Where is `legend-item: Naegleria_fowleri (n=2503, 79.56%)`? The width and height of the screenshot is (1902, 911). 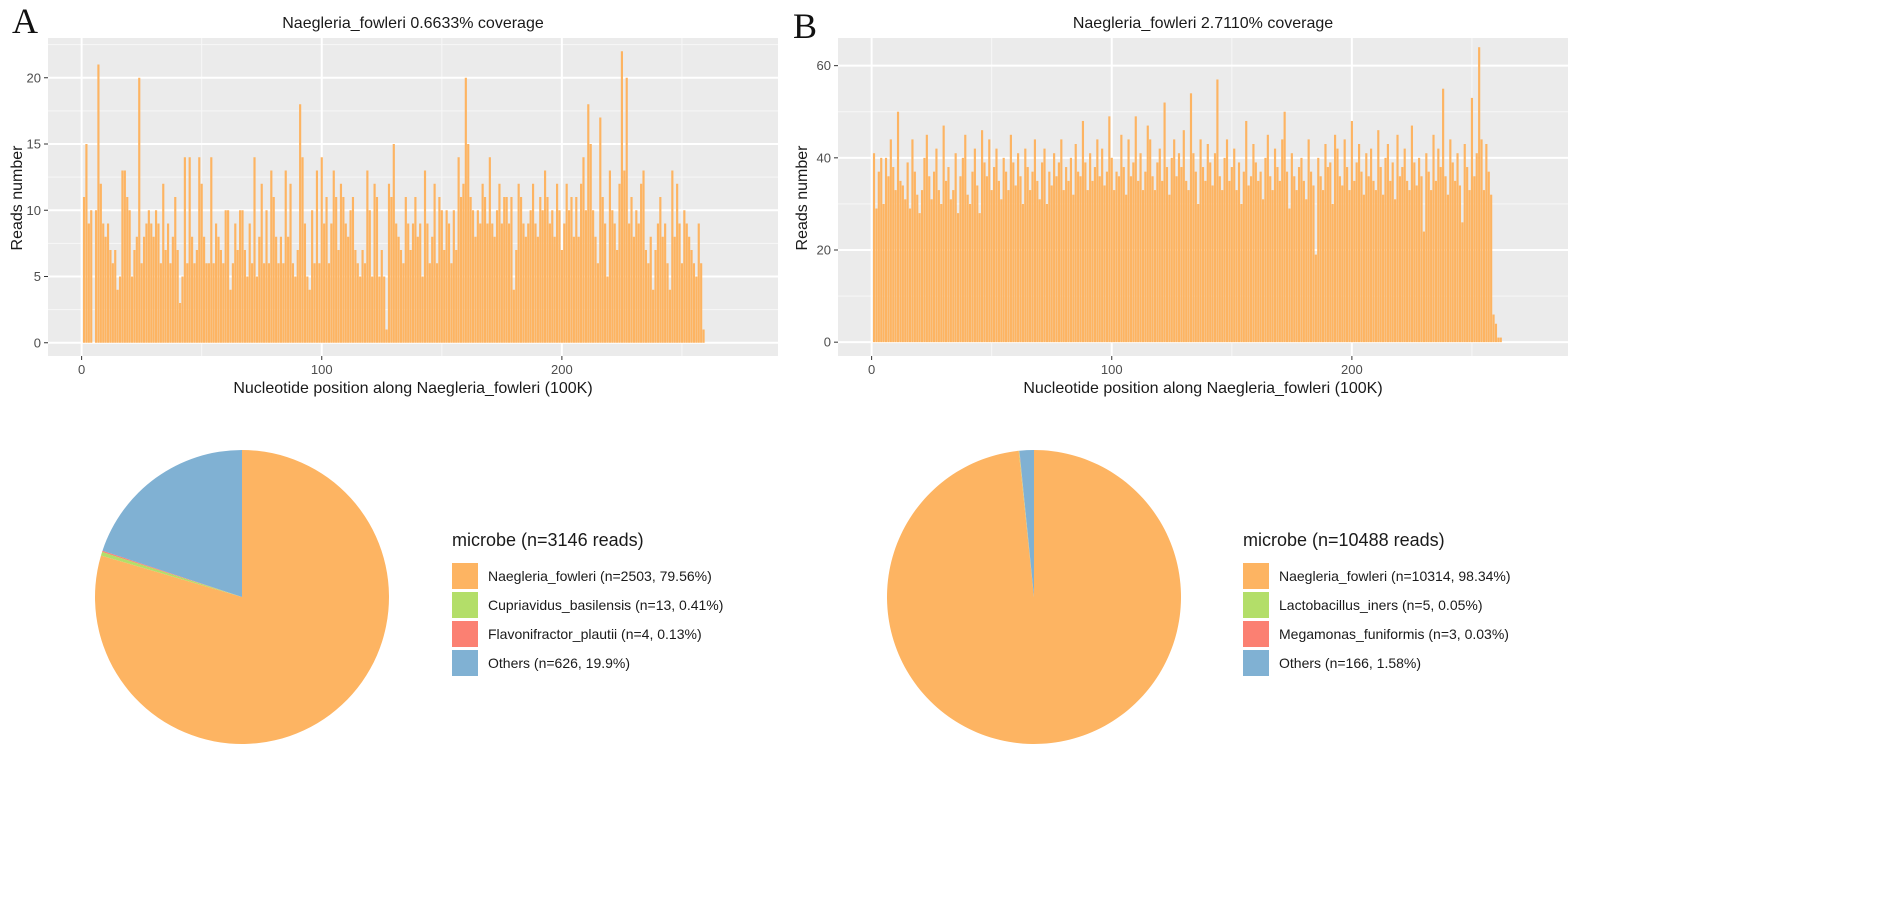
legend-item: Naegleria_fowleri (n=2503, 79.56%) is located at coordinates (587, 575).